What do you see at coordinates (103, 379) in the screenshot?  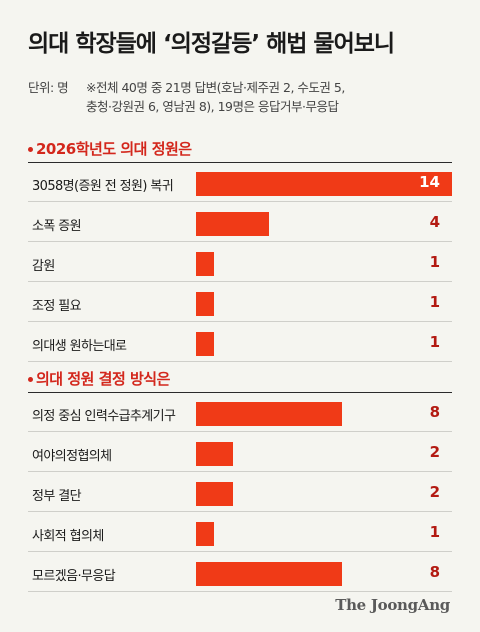 I see `section-title-text: 의대 정원 결정 방식은` at bounding box center [103, 379].